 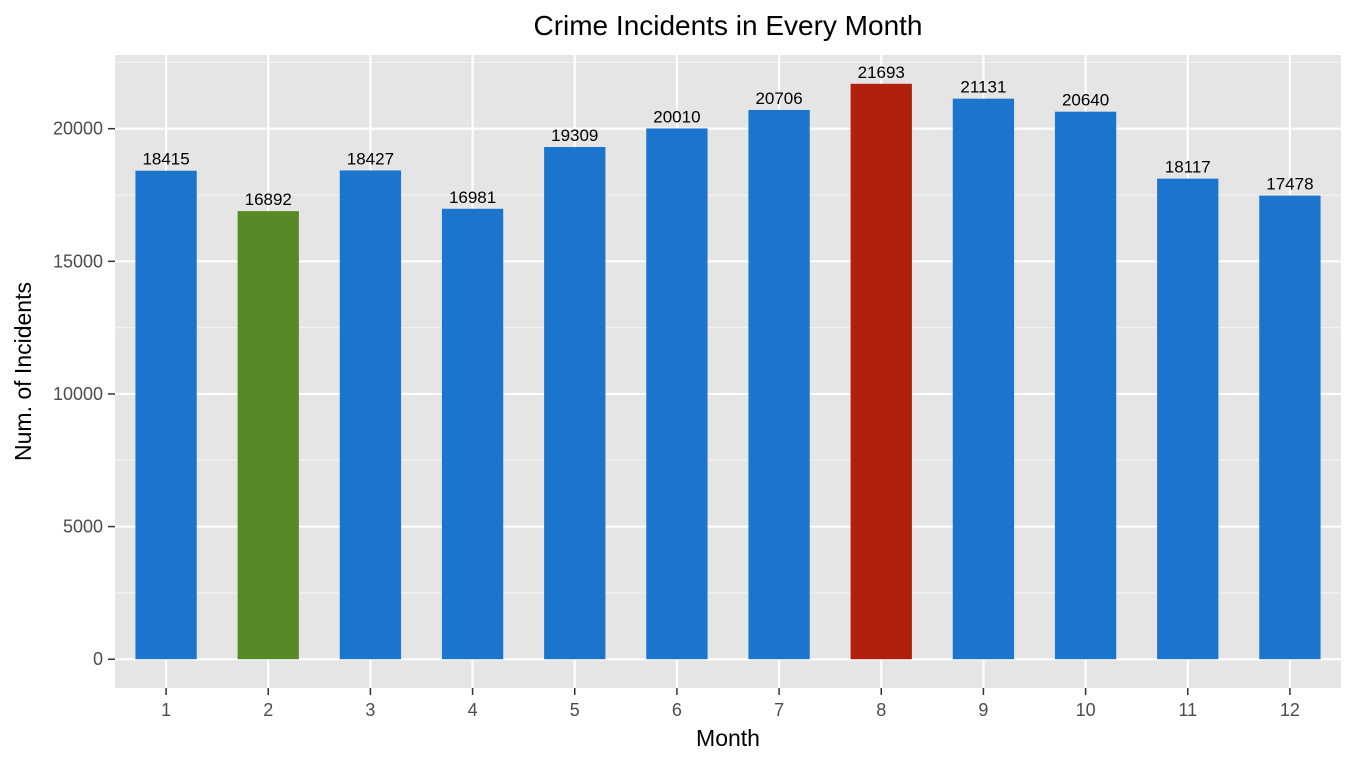 What do you see at coordinates (83, 527) in the screenshot?
I see `y-tick-label: 5000` at bounding box center [83, 527].